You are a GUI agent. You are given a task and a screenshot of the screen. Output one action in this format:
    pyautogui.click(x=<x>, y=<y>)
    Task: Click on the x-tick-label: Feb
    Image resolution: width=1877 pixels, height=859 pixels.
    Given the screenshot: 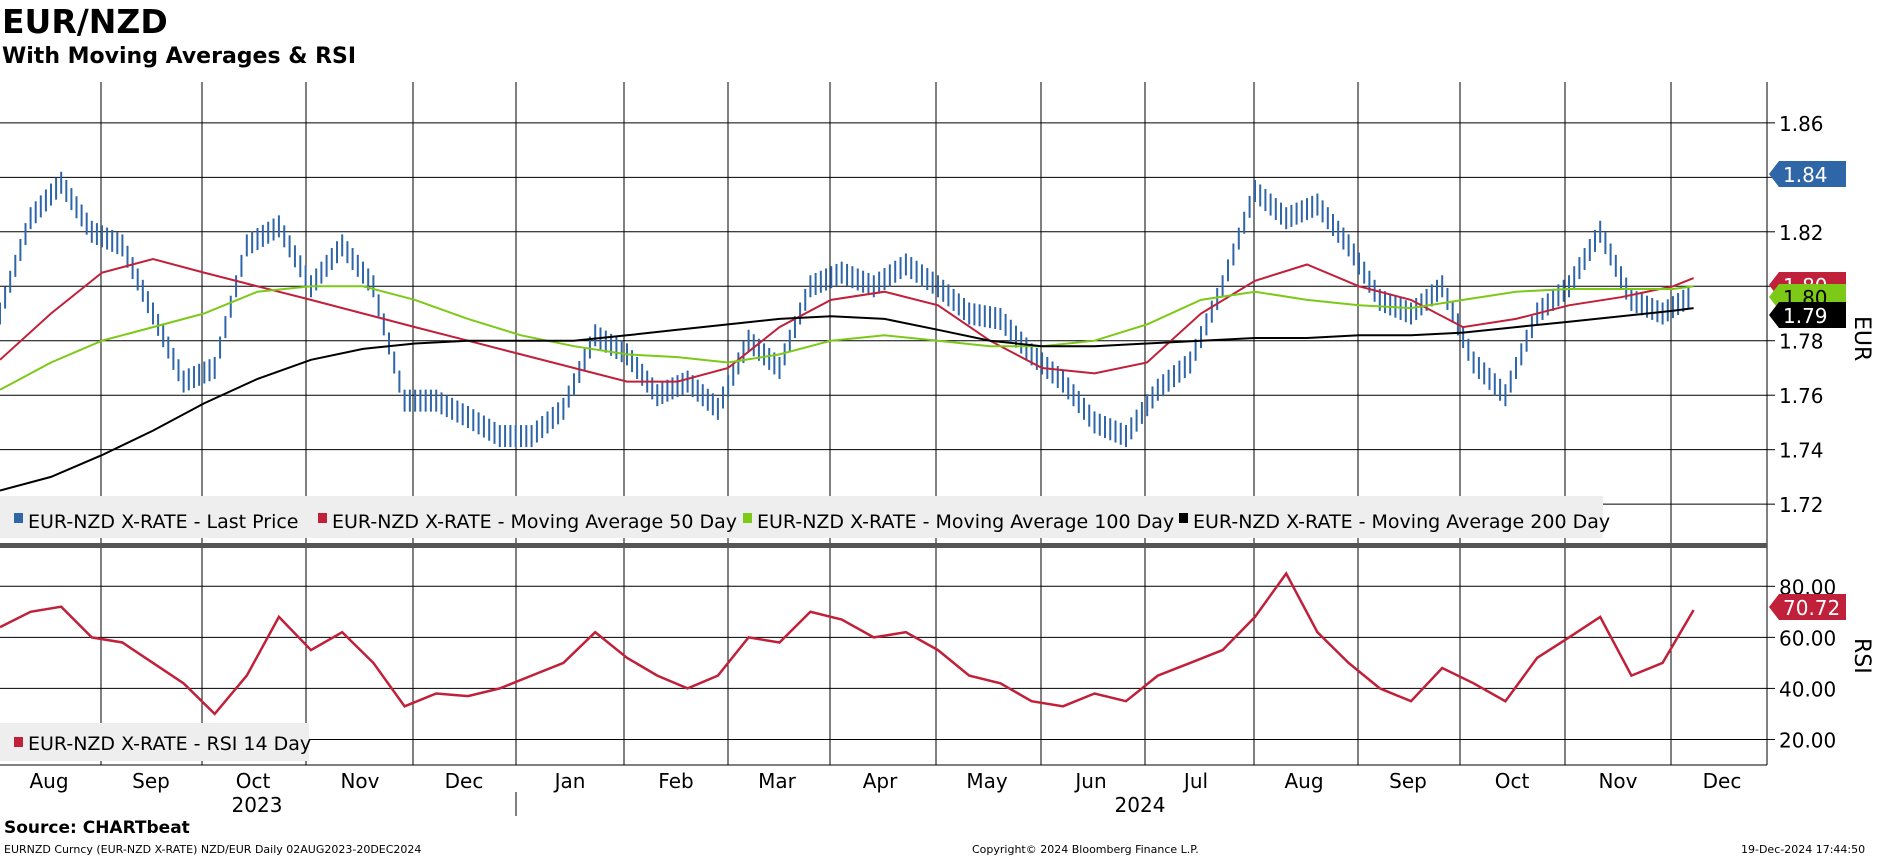 What is the action you would take?
    pyautogui.click(x=675, y=781)
    